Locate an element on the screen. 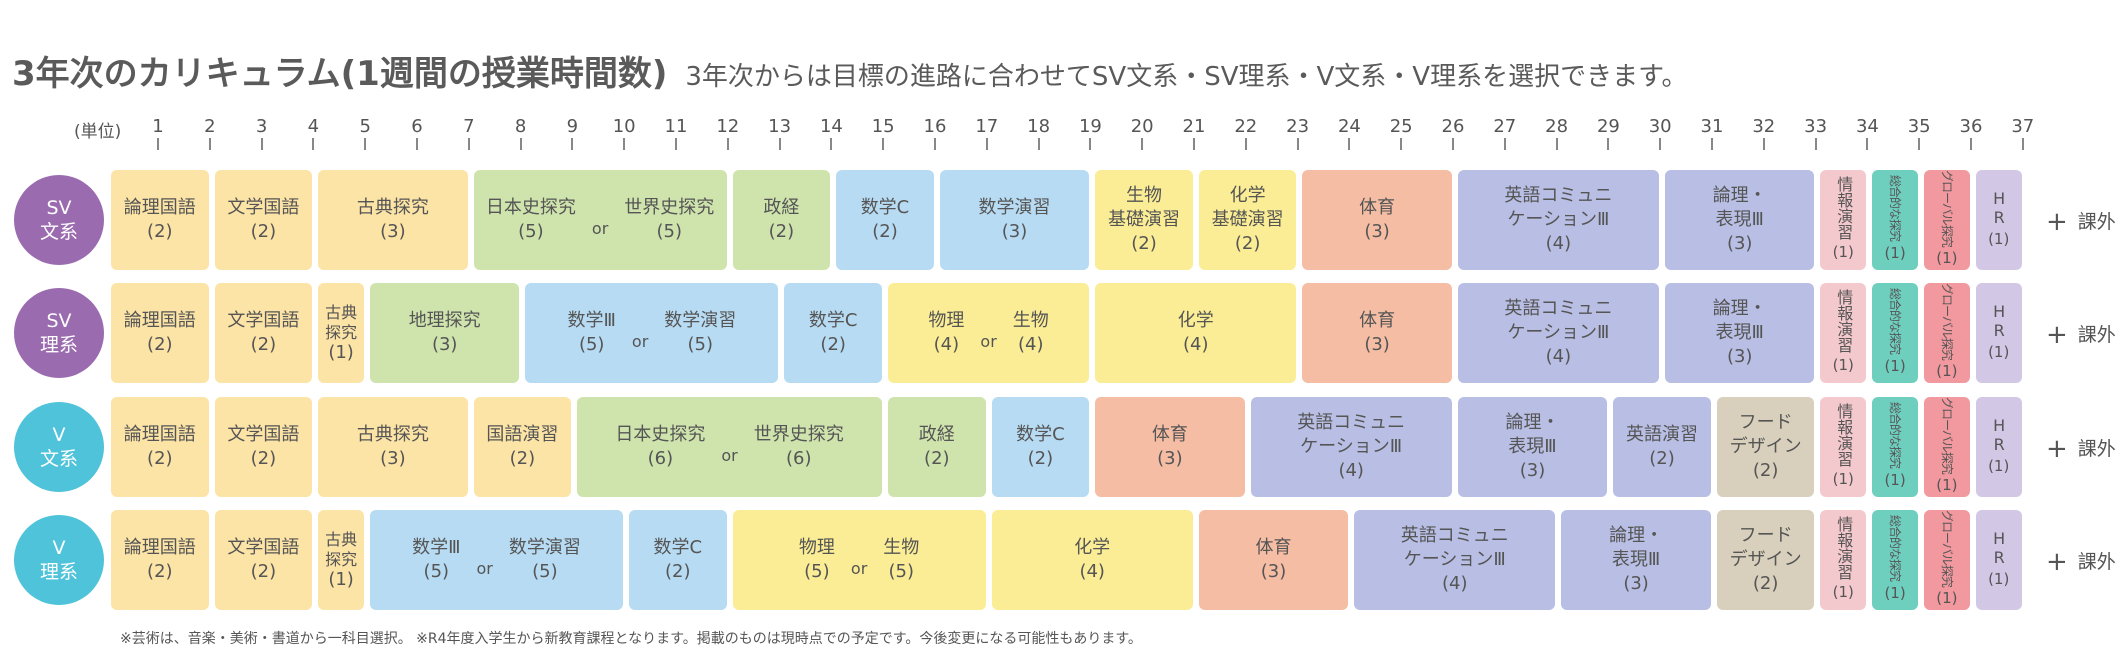  subject-text: 論理・ 表現Ⅲ (3) is located at coordinates (1740, 333).